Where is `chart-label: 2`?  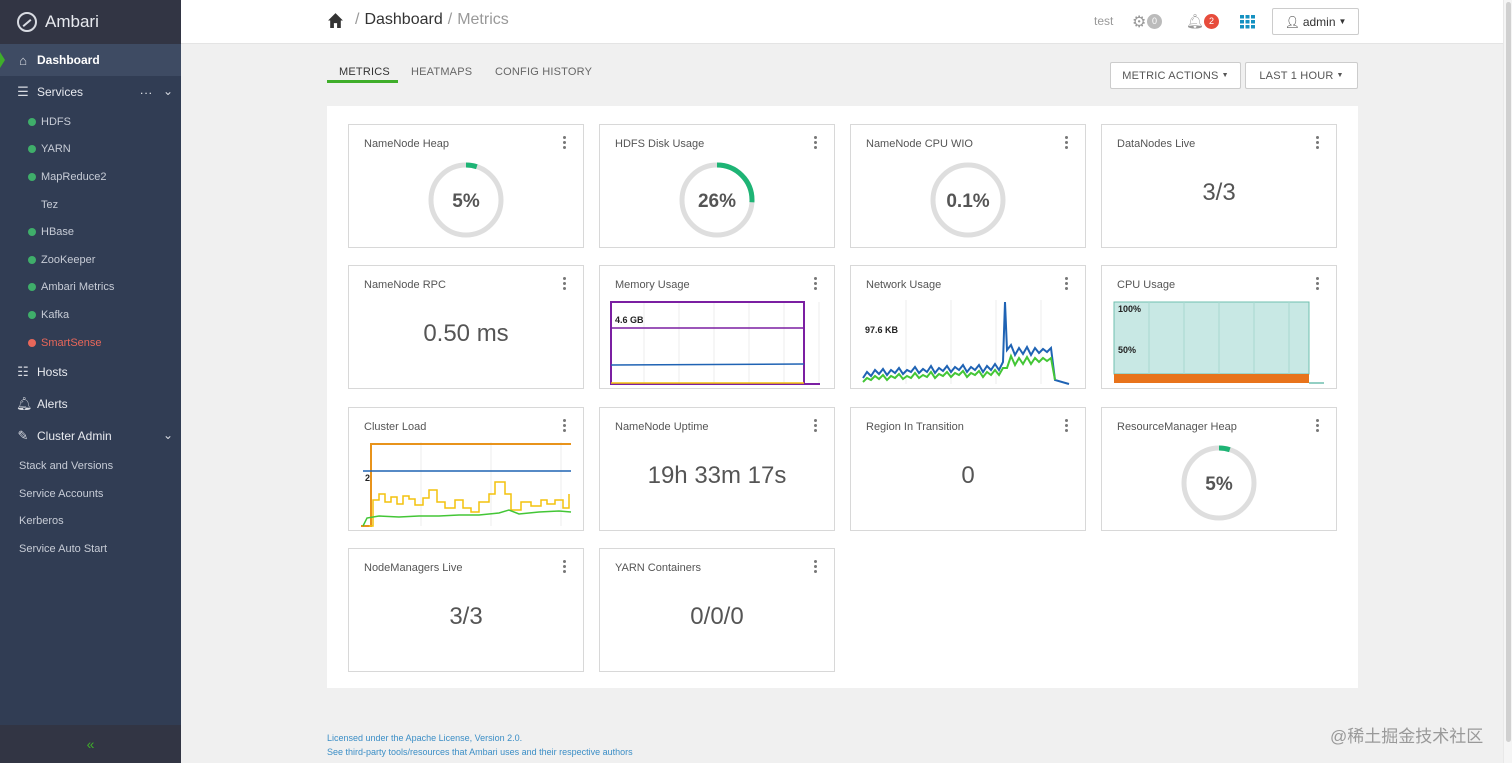 chart-label: 2 is located at coordinates (367, 478).